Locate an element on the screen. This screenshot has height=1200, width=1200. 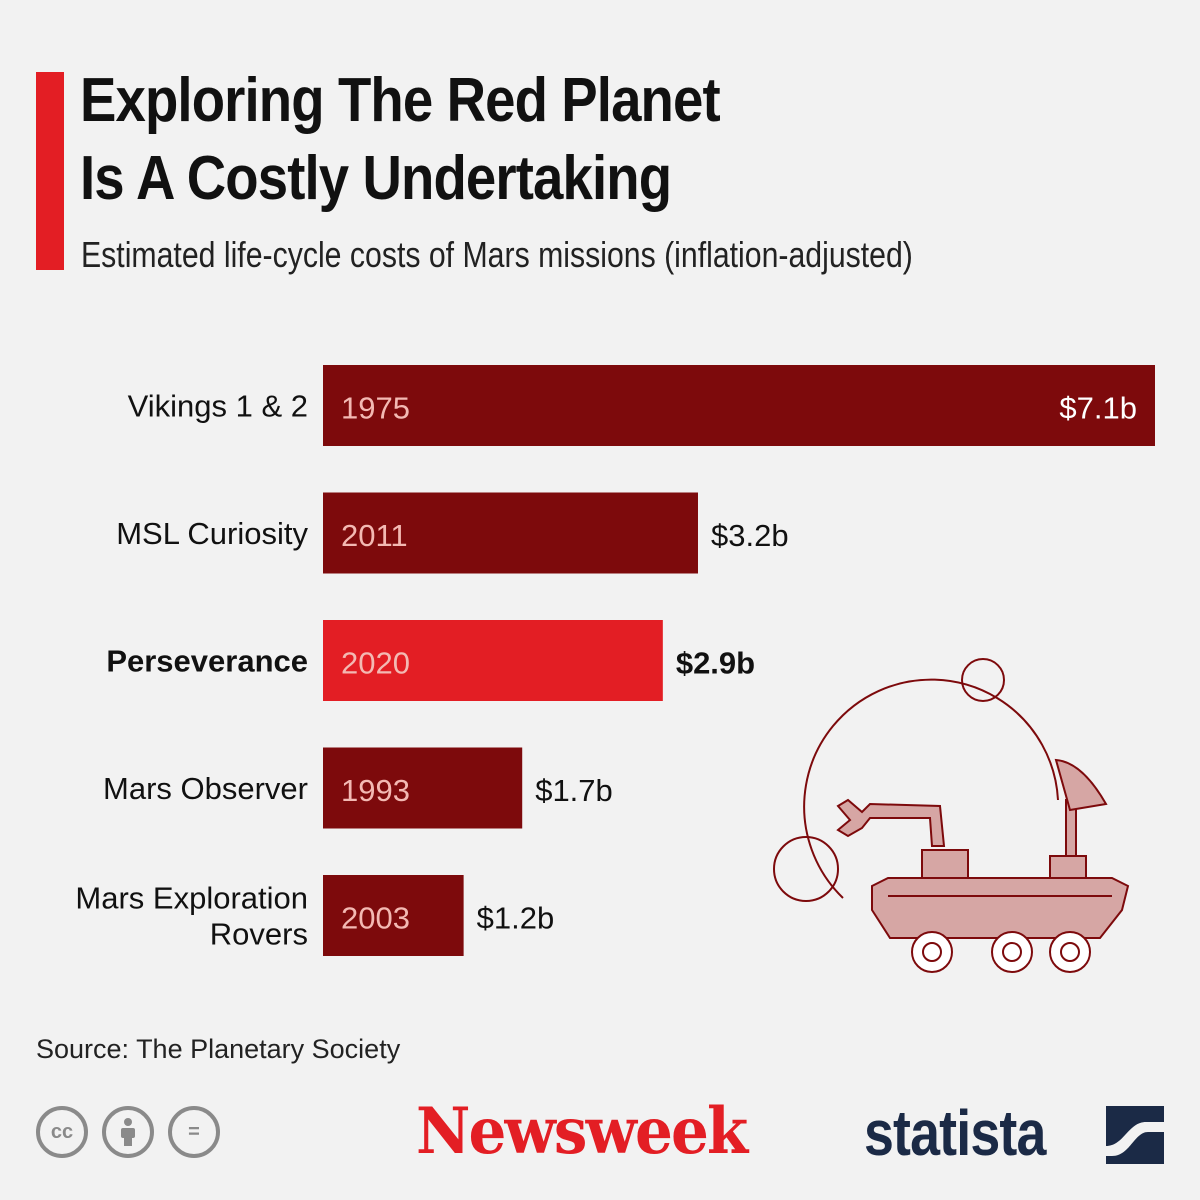
title-accent-bar is located at coordinates (50, 171).